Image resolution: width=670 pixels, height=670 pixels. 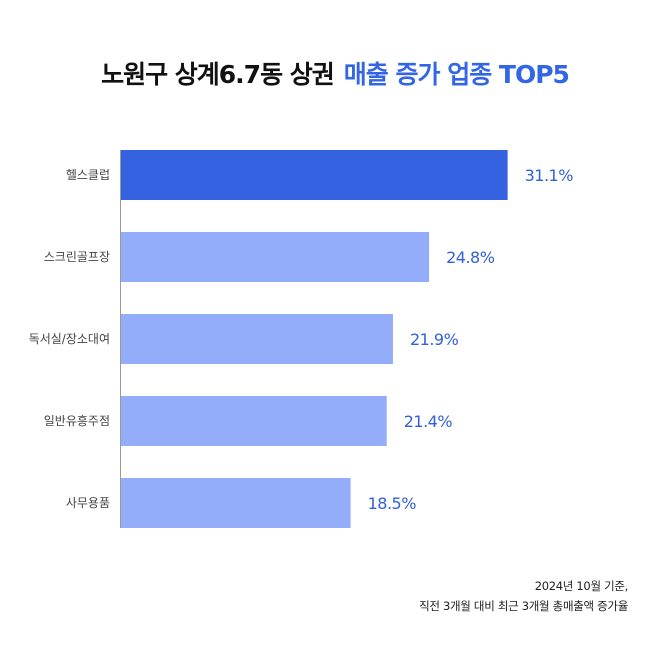 What do you see at coordinates (581, 586) in the screenshot?
I see `footnote-line-1: 2024년 10월 기준,` at bounding box center [581, 586].